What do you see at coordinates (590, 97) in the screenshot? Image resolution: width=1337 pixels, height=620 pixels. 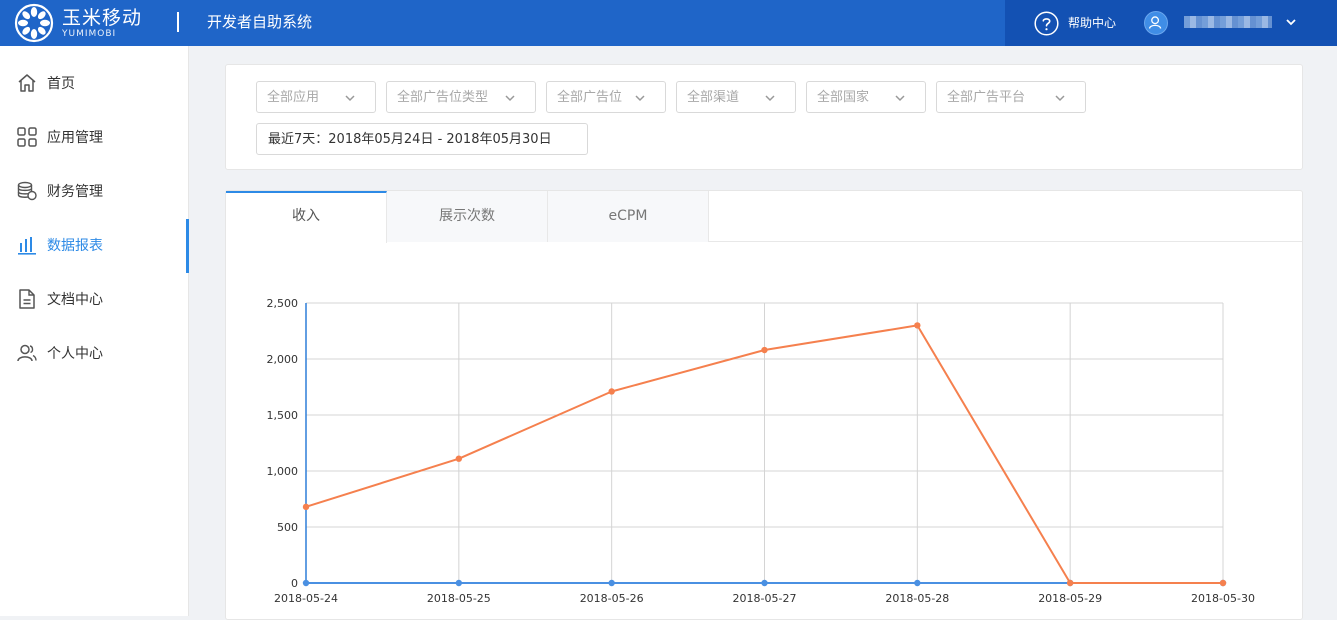 I see `select-value: 全部广告位` at bounding box center [590, 97].